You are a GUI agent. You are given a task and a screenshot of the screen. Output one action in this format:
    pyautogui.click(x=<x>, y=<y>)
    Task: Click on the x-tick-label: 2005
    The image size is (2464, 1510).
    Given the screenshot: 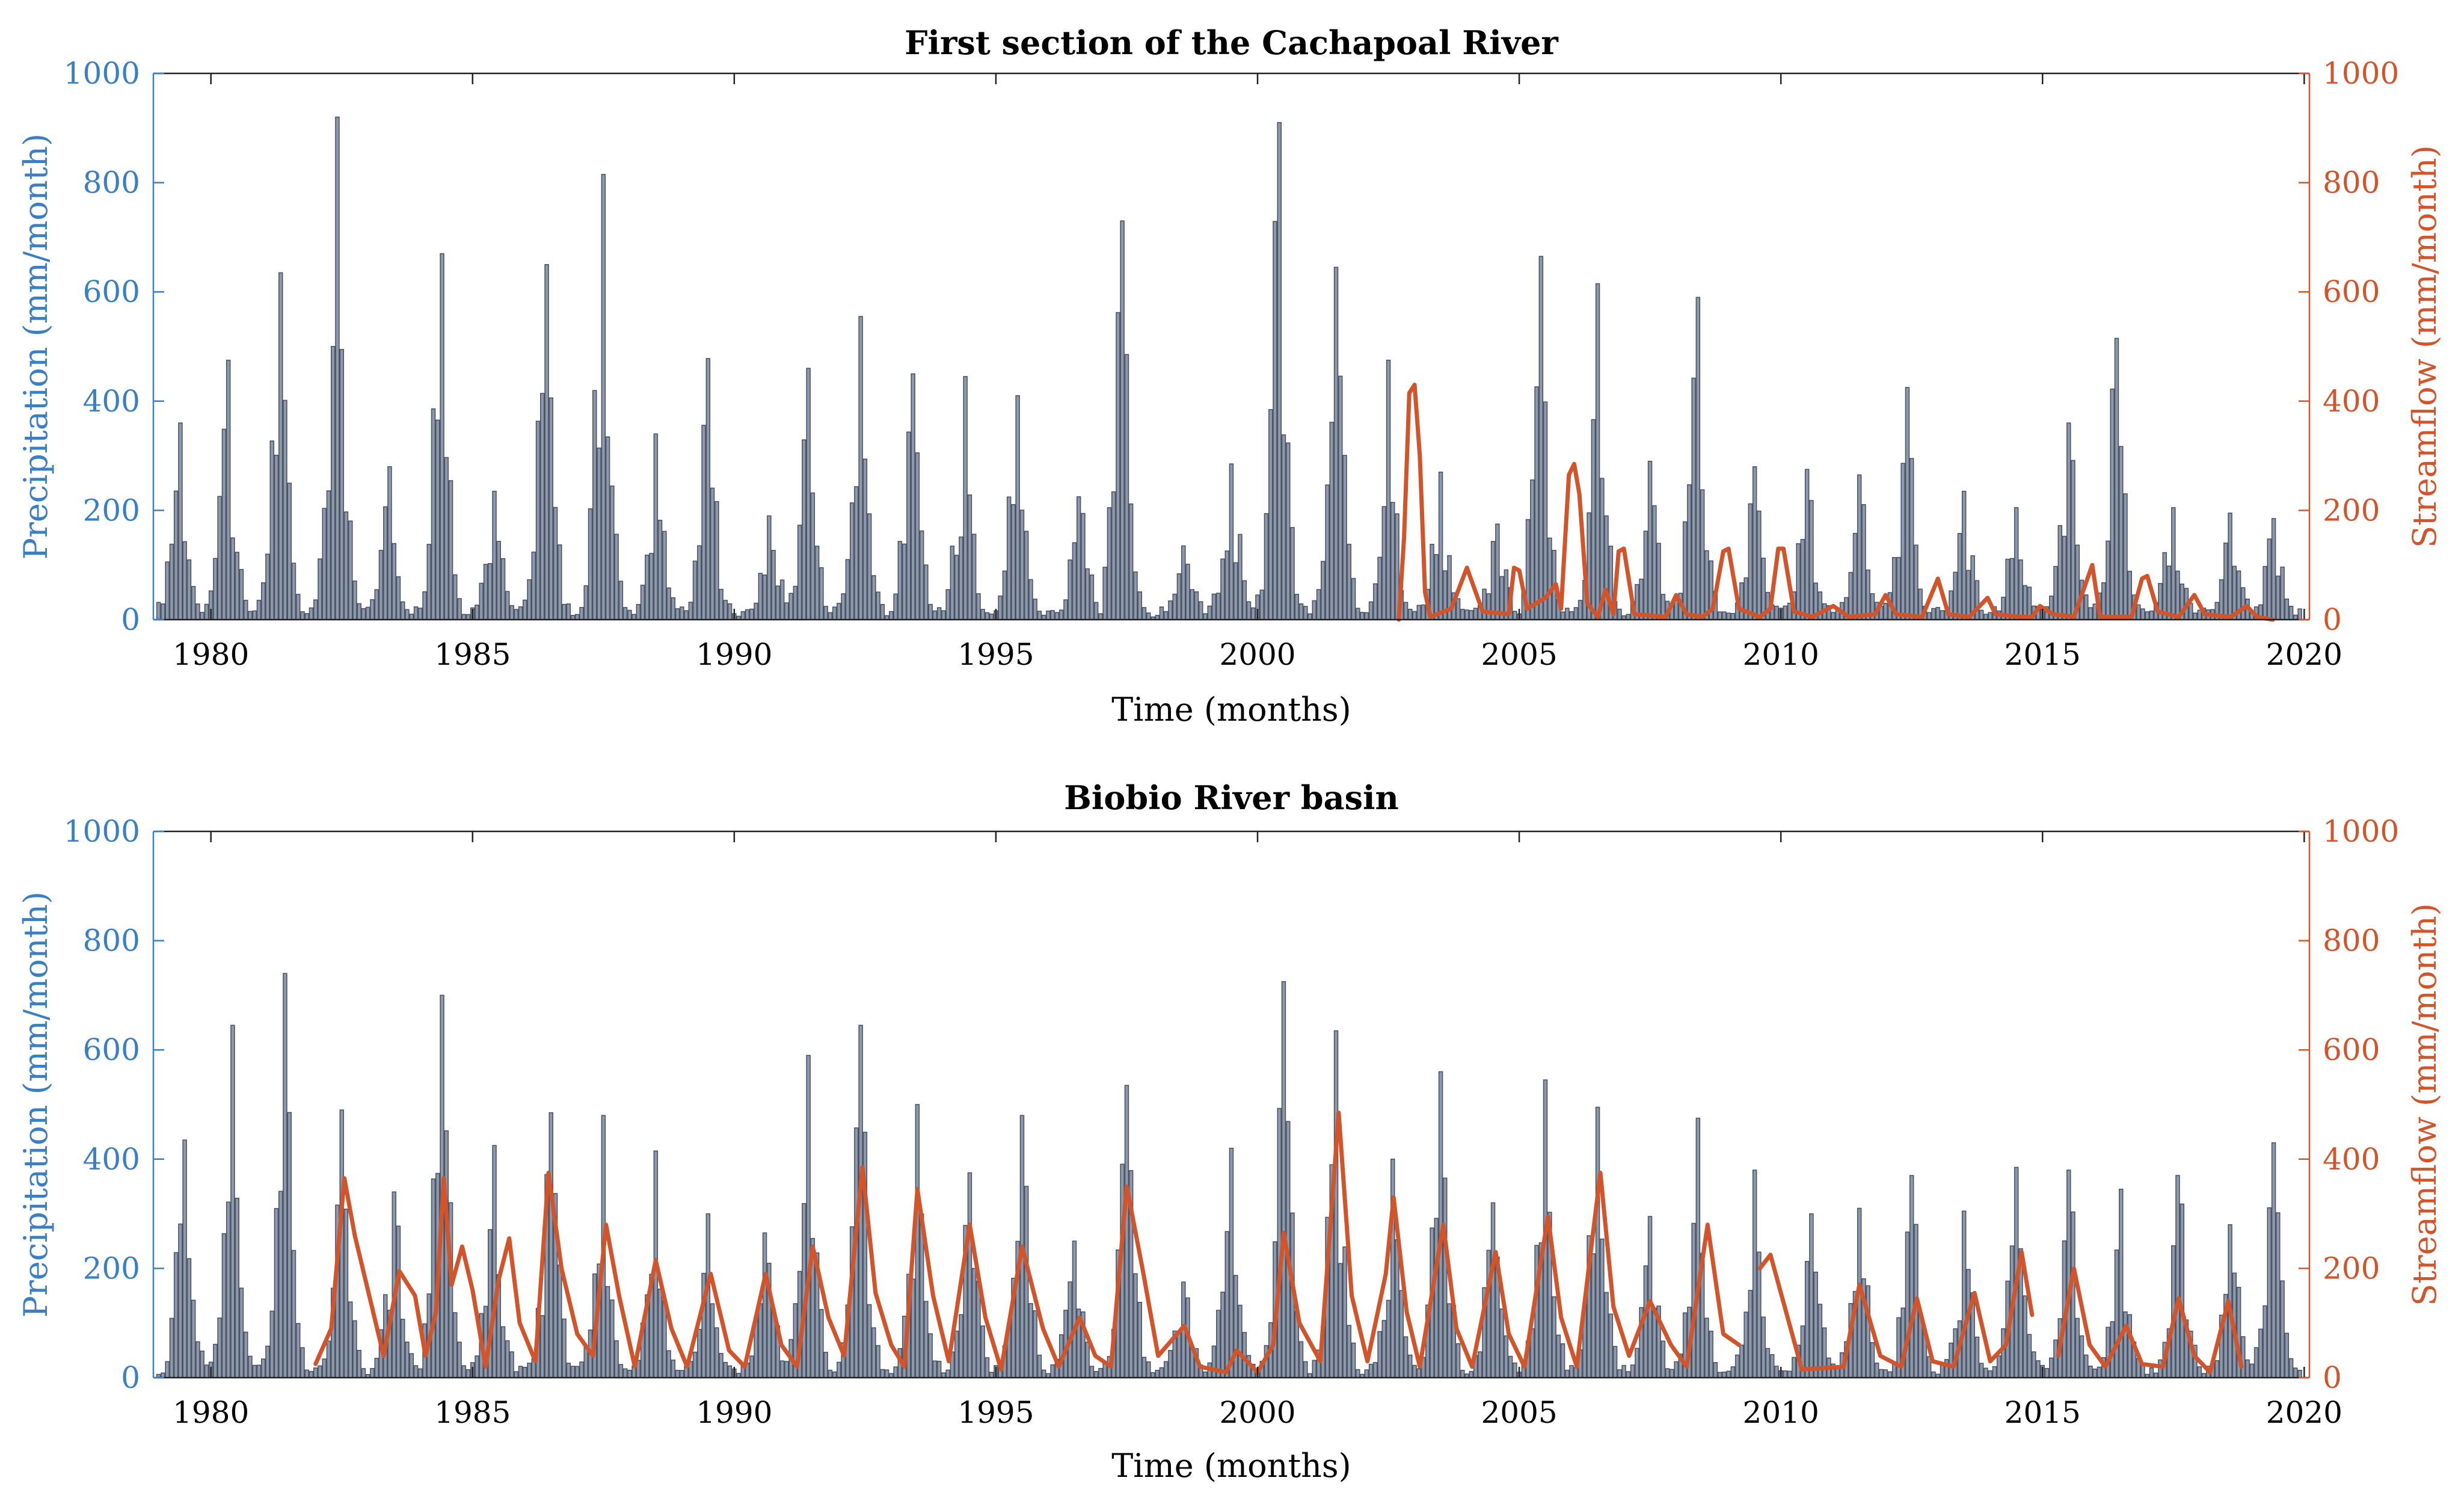 What is the action you would take?
    pyautogui.click(x=1519, y=655)
    